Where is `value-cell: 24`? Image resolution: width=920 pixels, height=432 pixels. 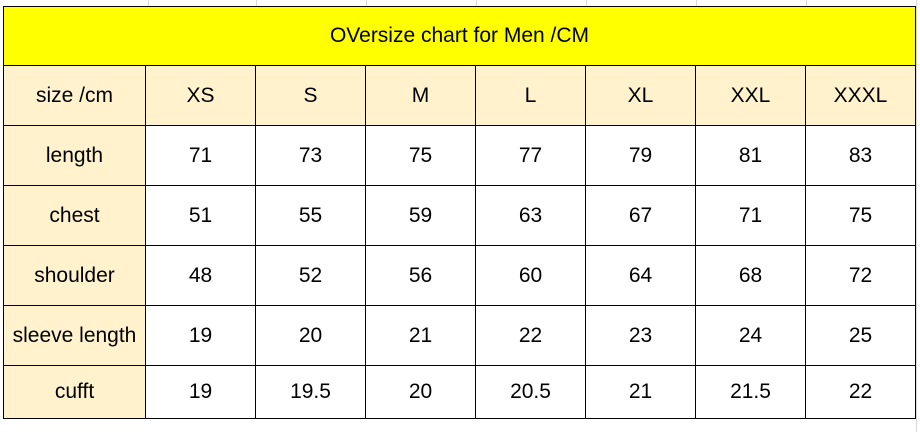 value-cell: 24 is located at coordinates (750, 335).